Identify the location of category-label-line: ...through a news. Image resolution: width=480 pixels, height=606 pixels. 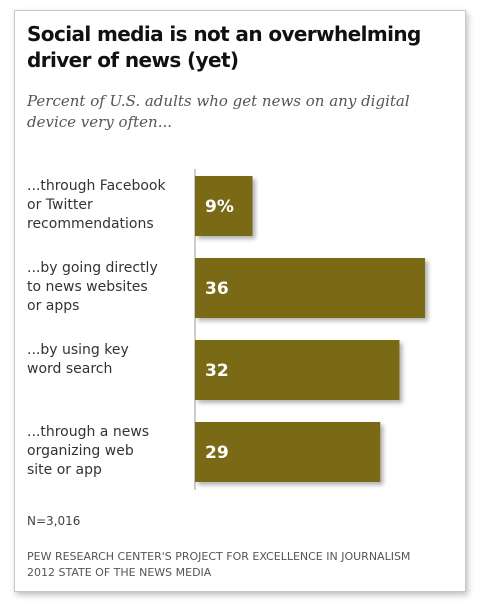
(88, 432).